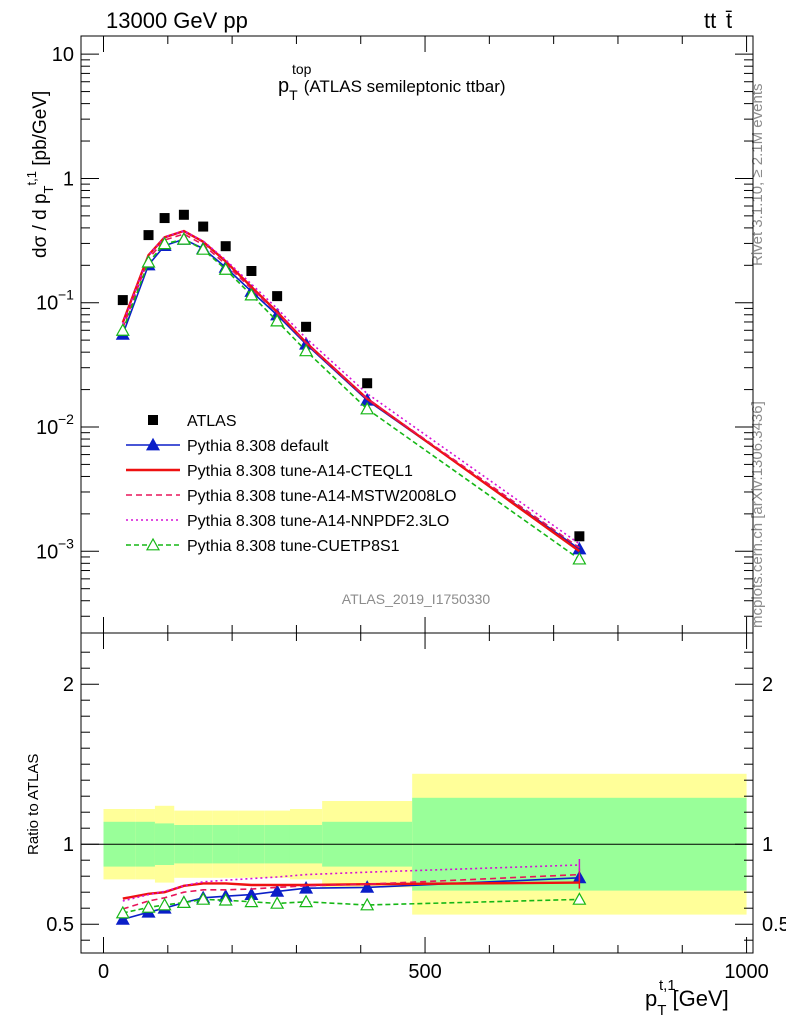 The image size is (786, 1024). Describe the element at coordinates (68, 685) in the screenshot. I see `ratio-tick-label-left: 2` at that location.